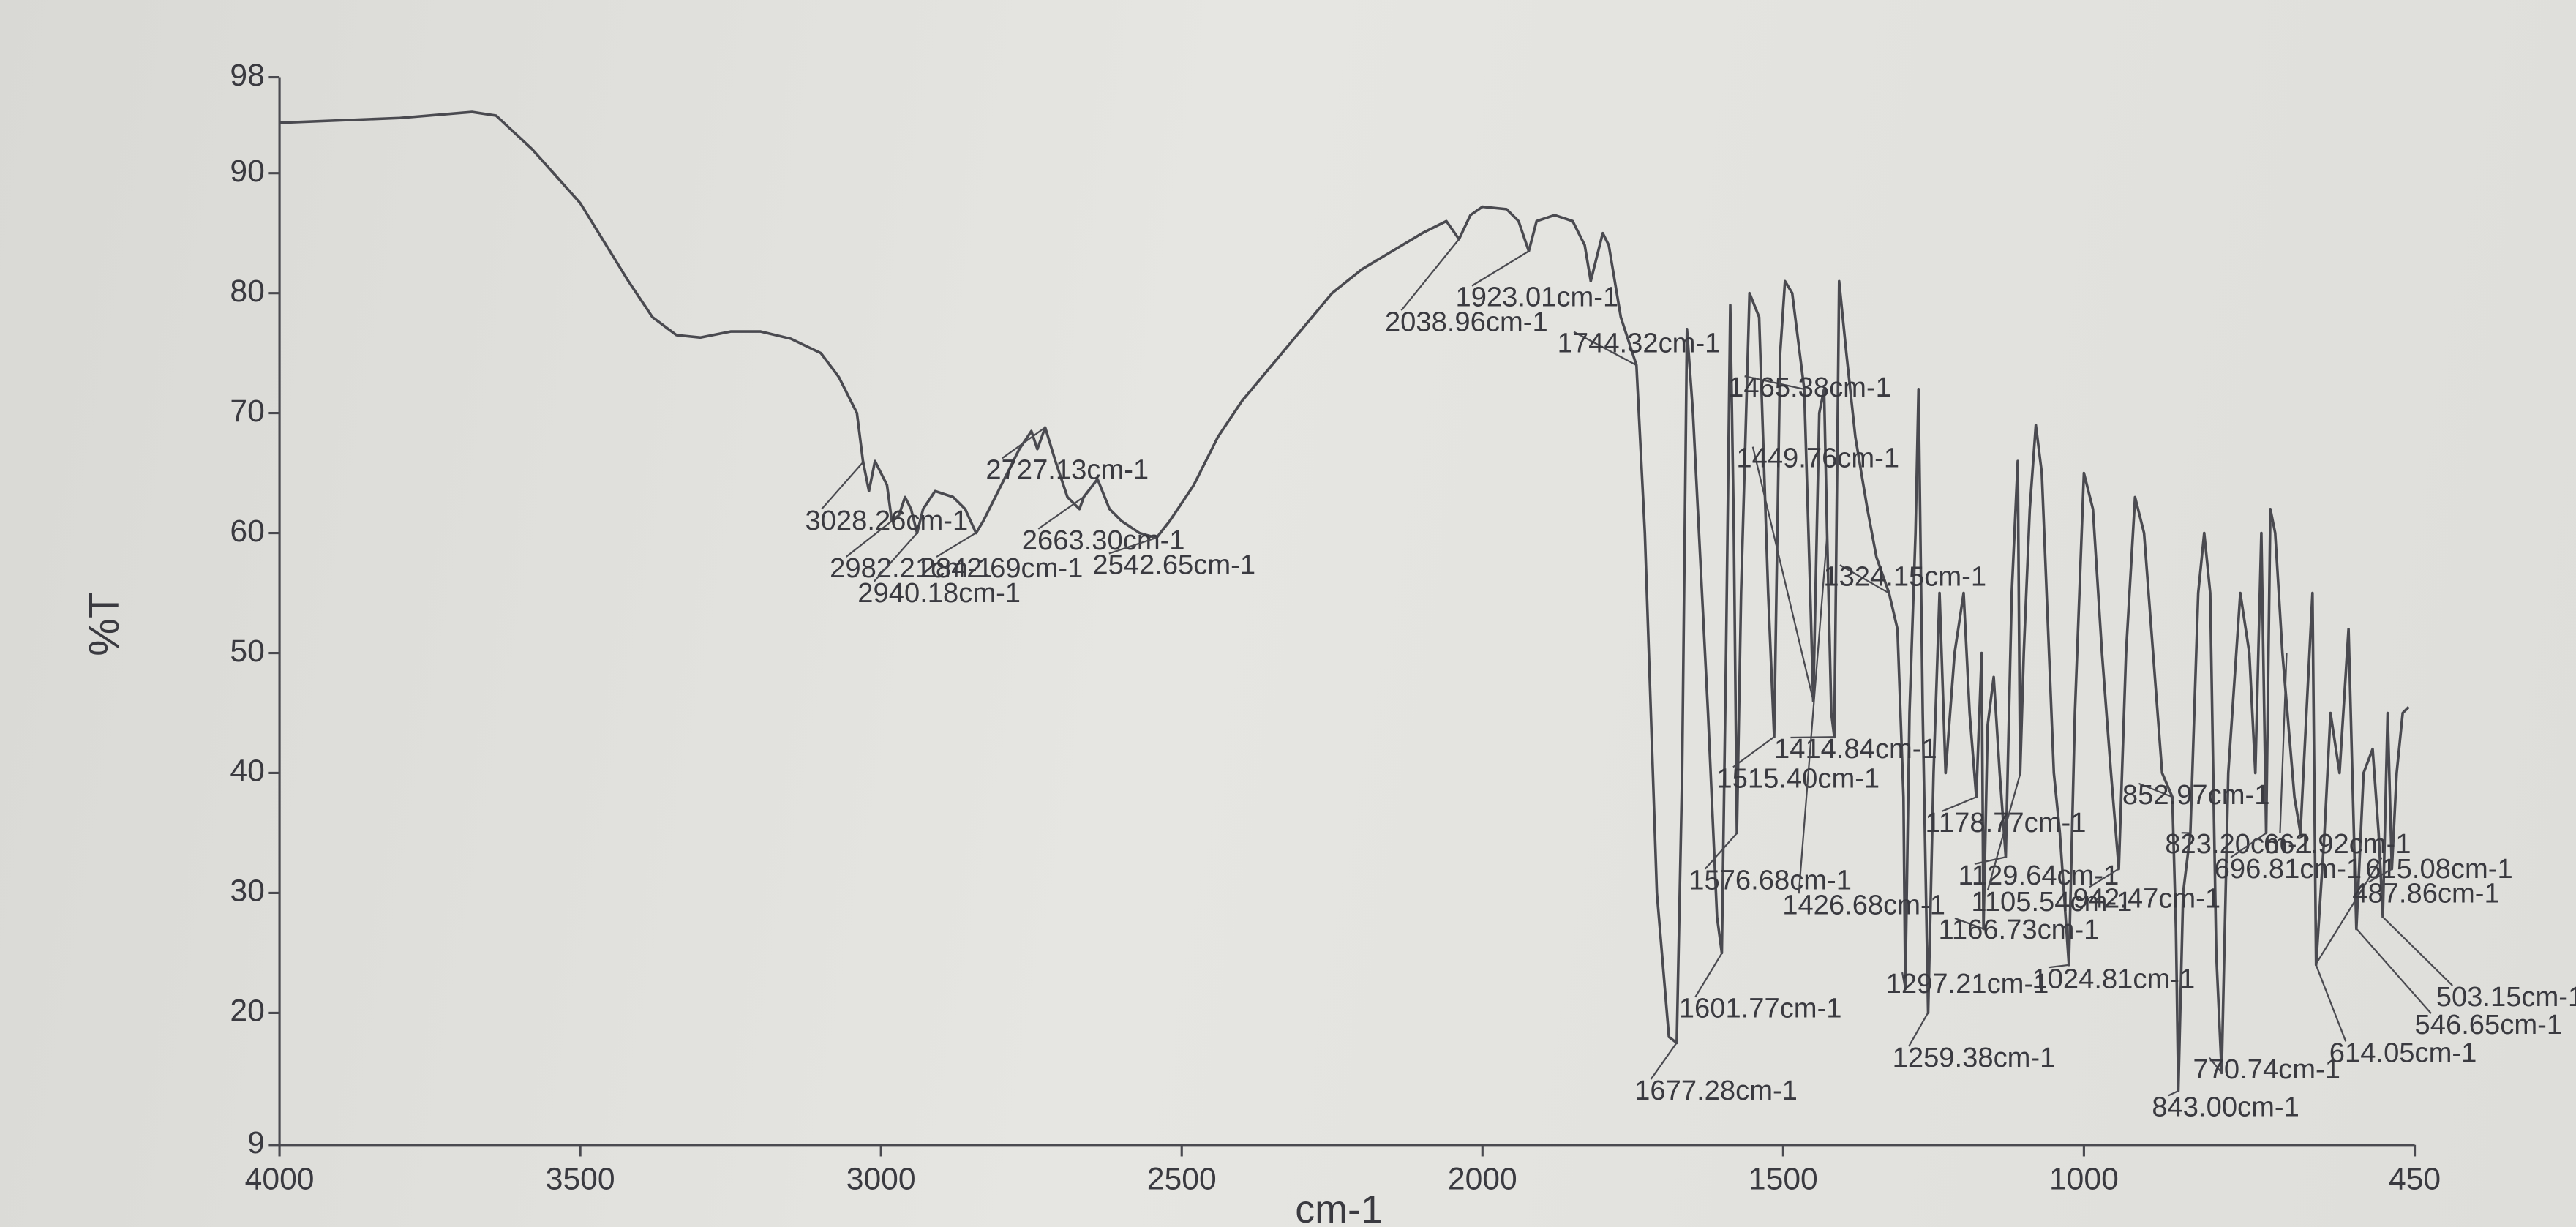 This screenshot has width=2576, height=1227. I want to click on peak-label: 1515.40cm-1, so click(1798, 778).